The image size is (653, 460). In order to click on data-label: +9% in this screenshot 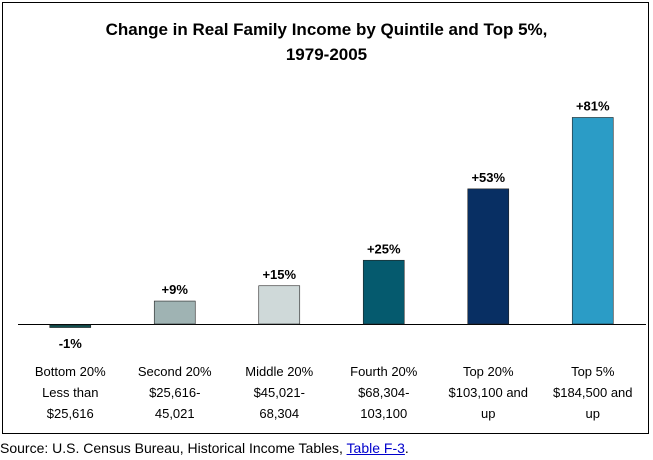, I will do `click(175, 289)`.